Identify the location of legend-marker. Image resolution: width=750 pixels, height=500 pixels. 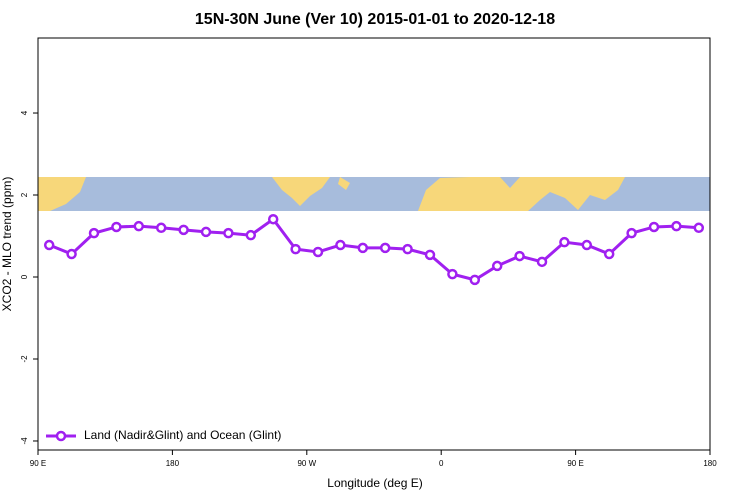
(61, 436).